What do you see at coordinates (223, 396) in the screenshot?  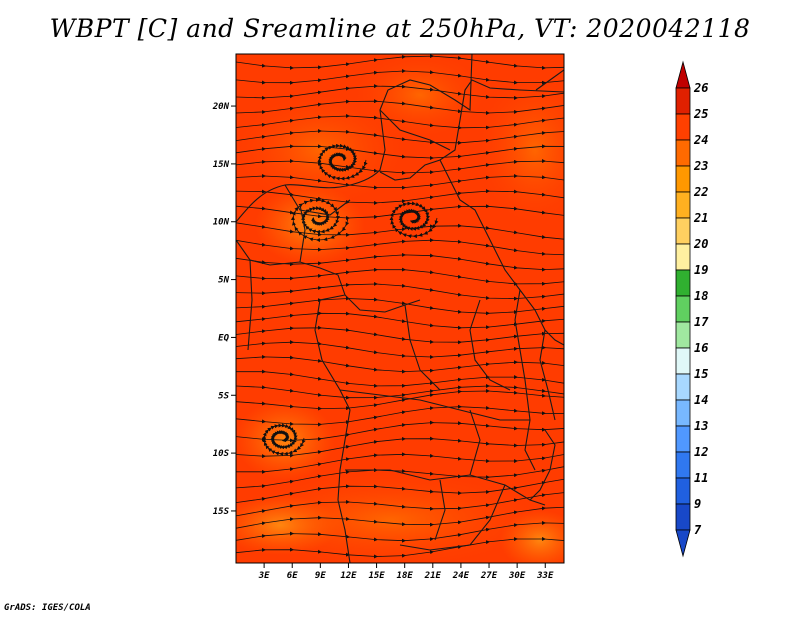 I see `lat-label: 5S` at bounding box center [223, 396].